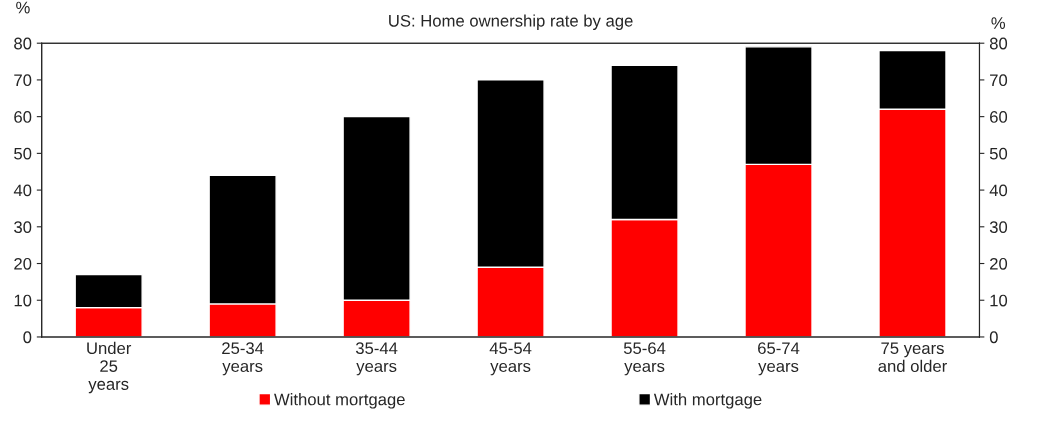 The image size is (1042, 432). What do you see at coordinates (23, 227) in the screenshot?
I see `y-tick-label: 30` at bounding box center [23, 227].